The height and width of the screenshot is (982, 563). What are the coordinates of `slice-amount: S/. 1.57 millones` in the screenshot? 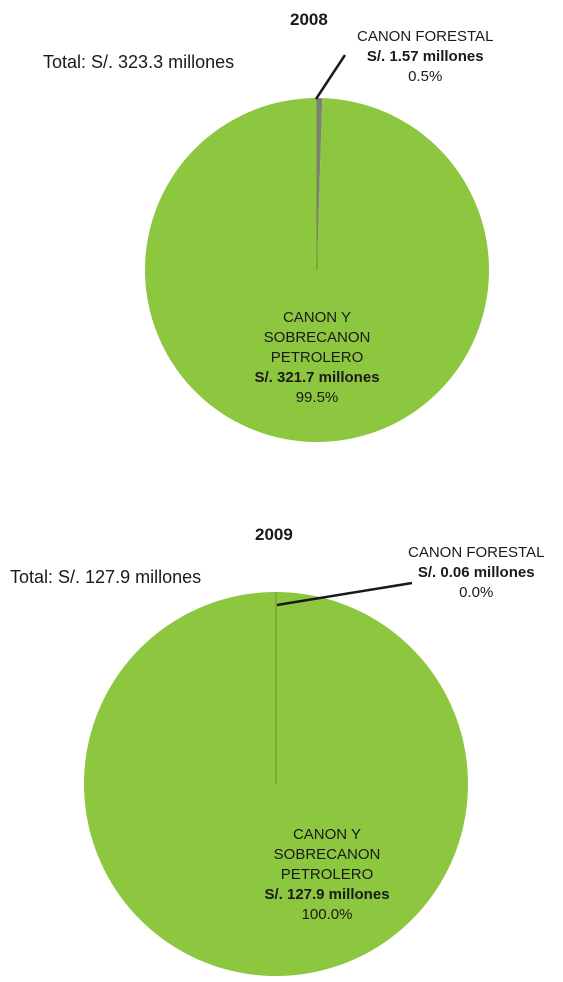 It's located at (425, 56).